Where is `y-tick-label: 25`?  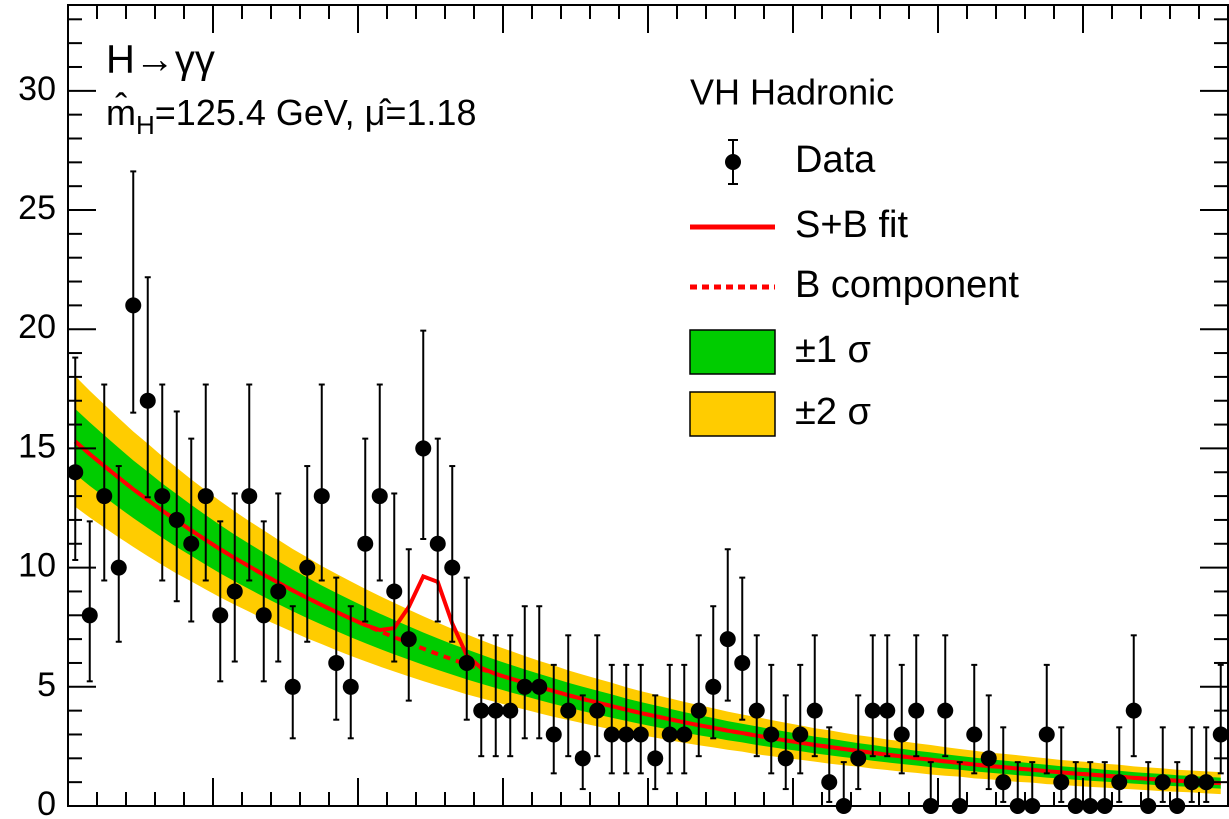 y-tick-label: 25 is located at coordinates (37, 208).